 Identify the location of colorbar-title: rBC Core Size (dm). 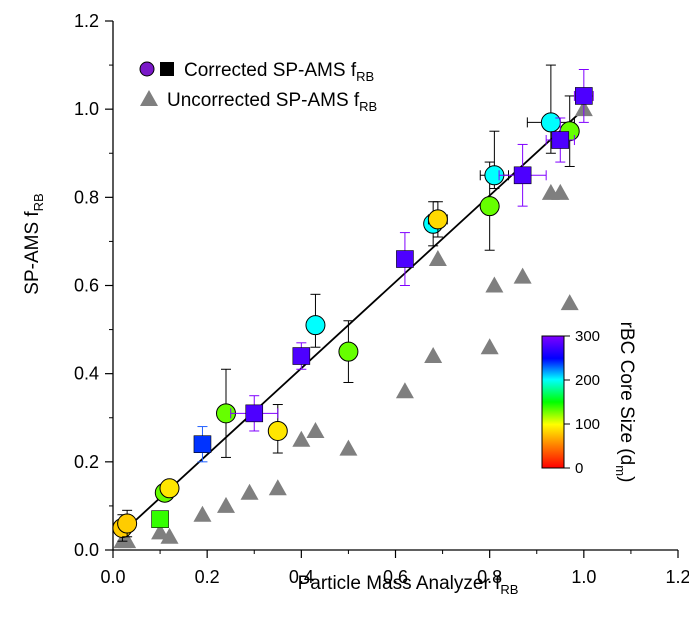
(625, 402).